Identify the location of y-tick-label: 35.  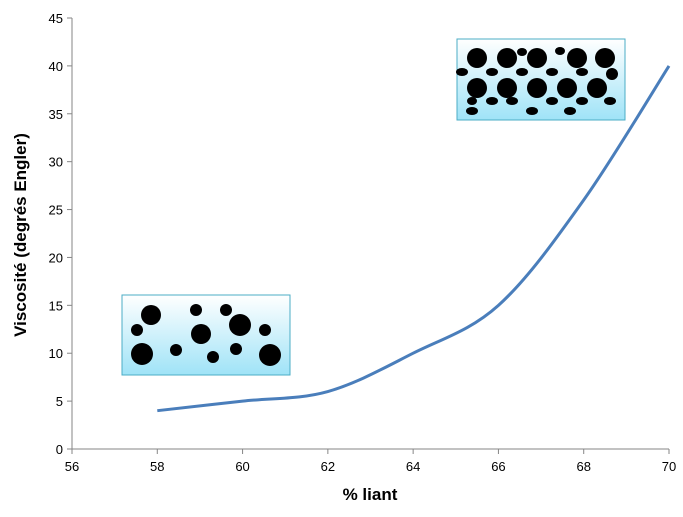
(56, 114).